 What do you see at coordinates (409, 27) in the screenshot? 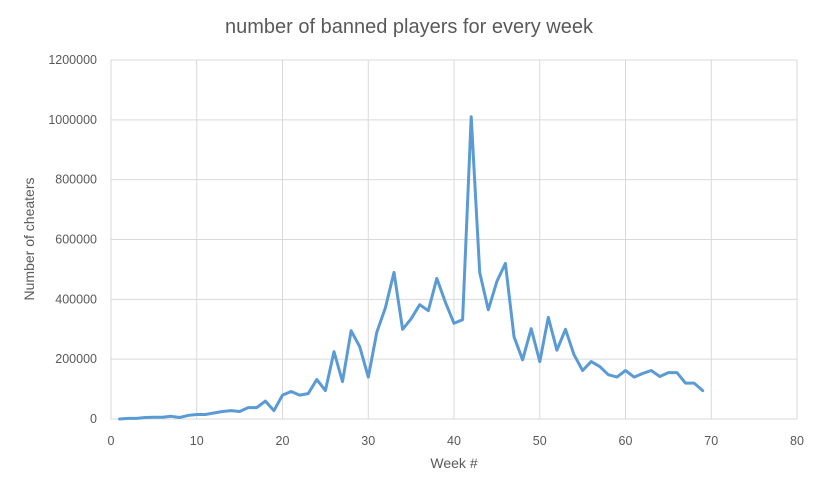
I see `chart-title: number of banned players for every week` at bounding box center [409, 27].